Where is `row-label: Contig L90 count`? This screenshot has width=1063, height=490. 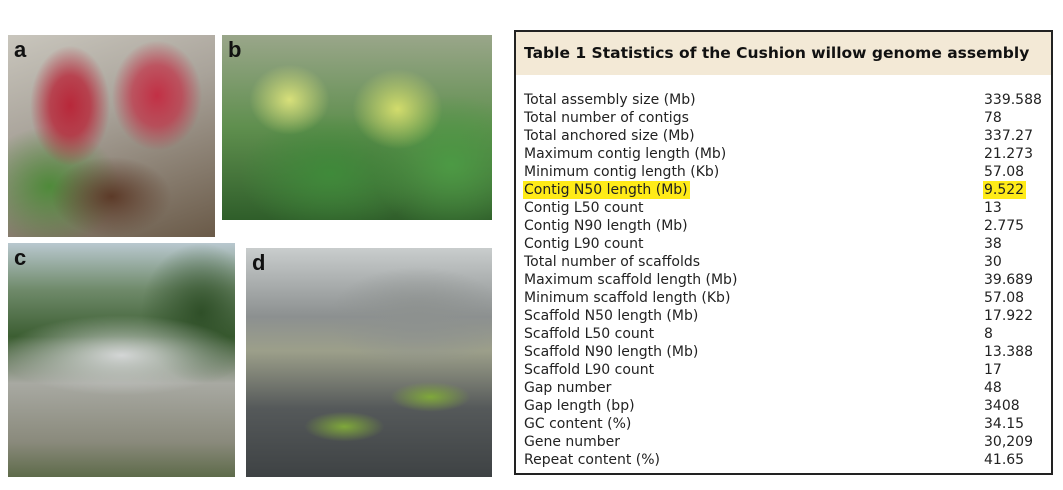
row-label: Contig L90 count is located at coordinates (584, 244).